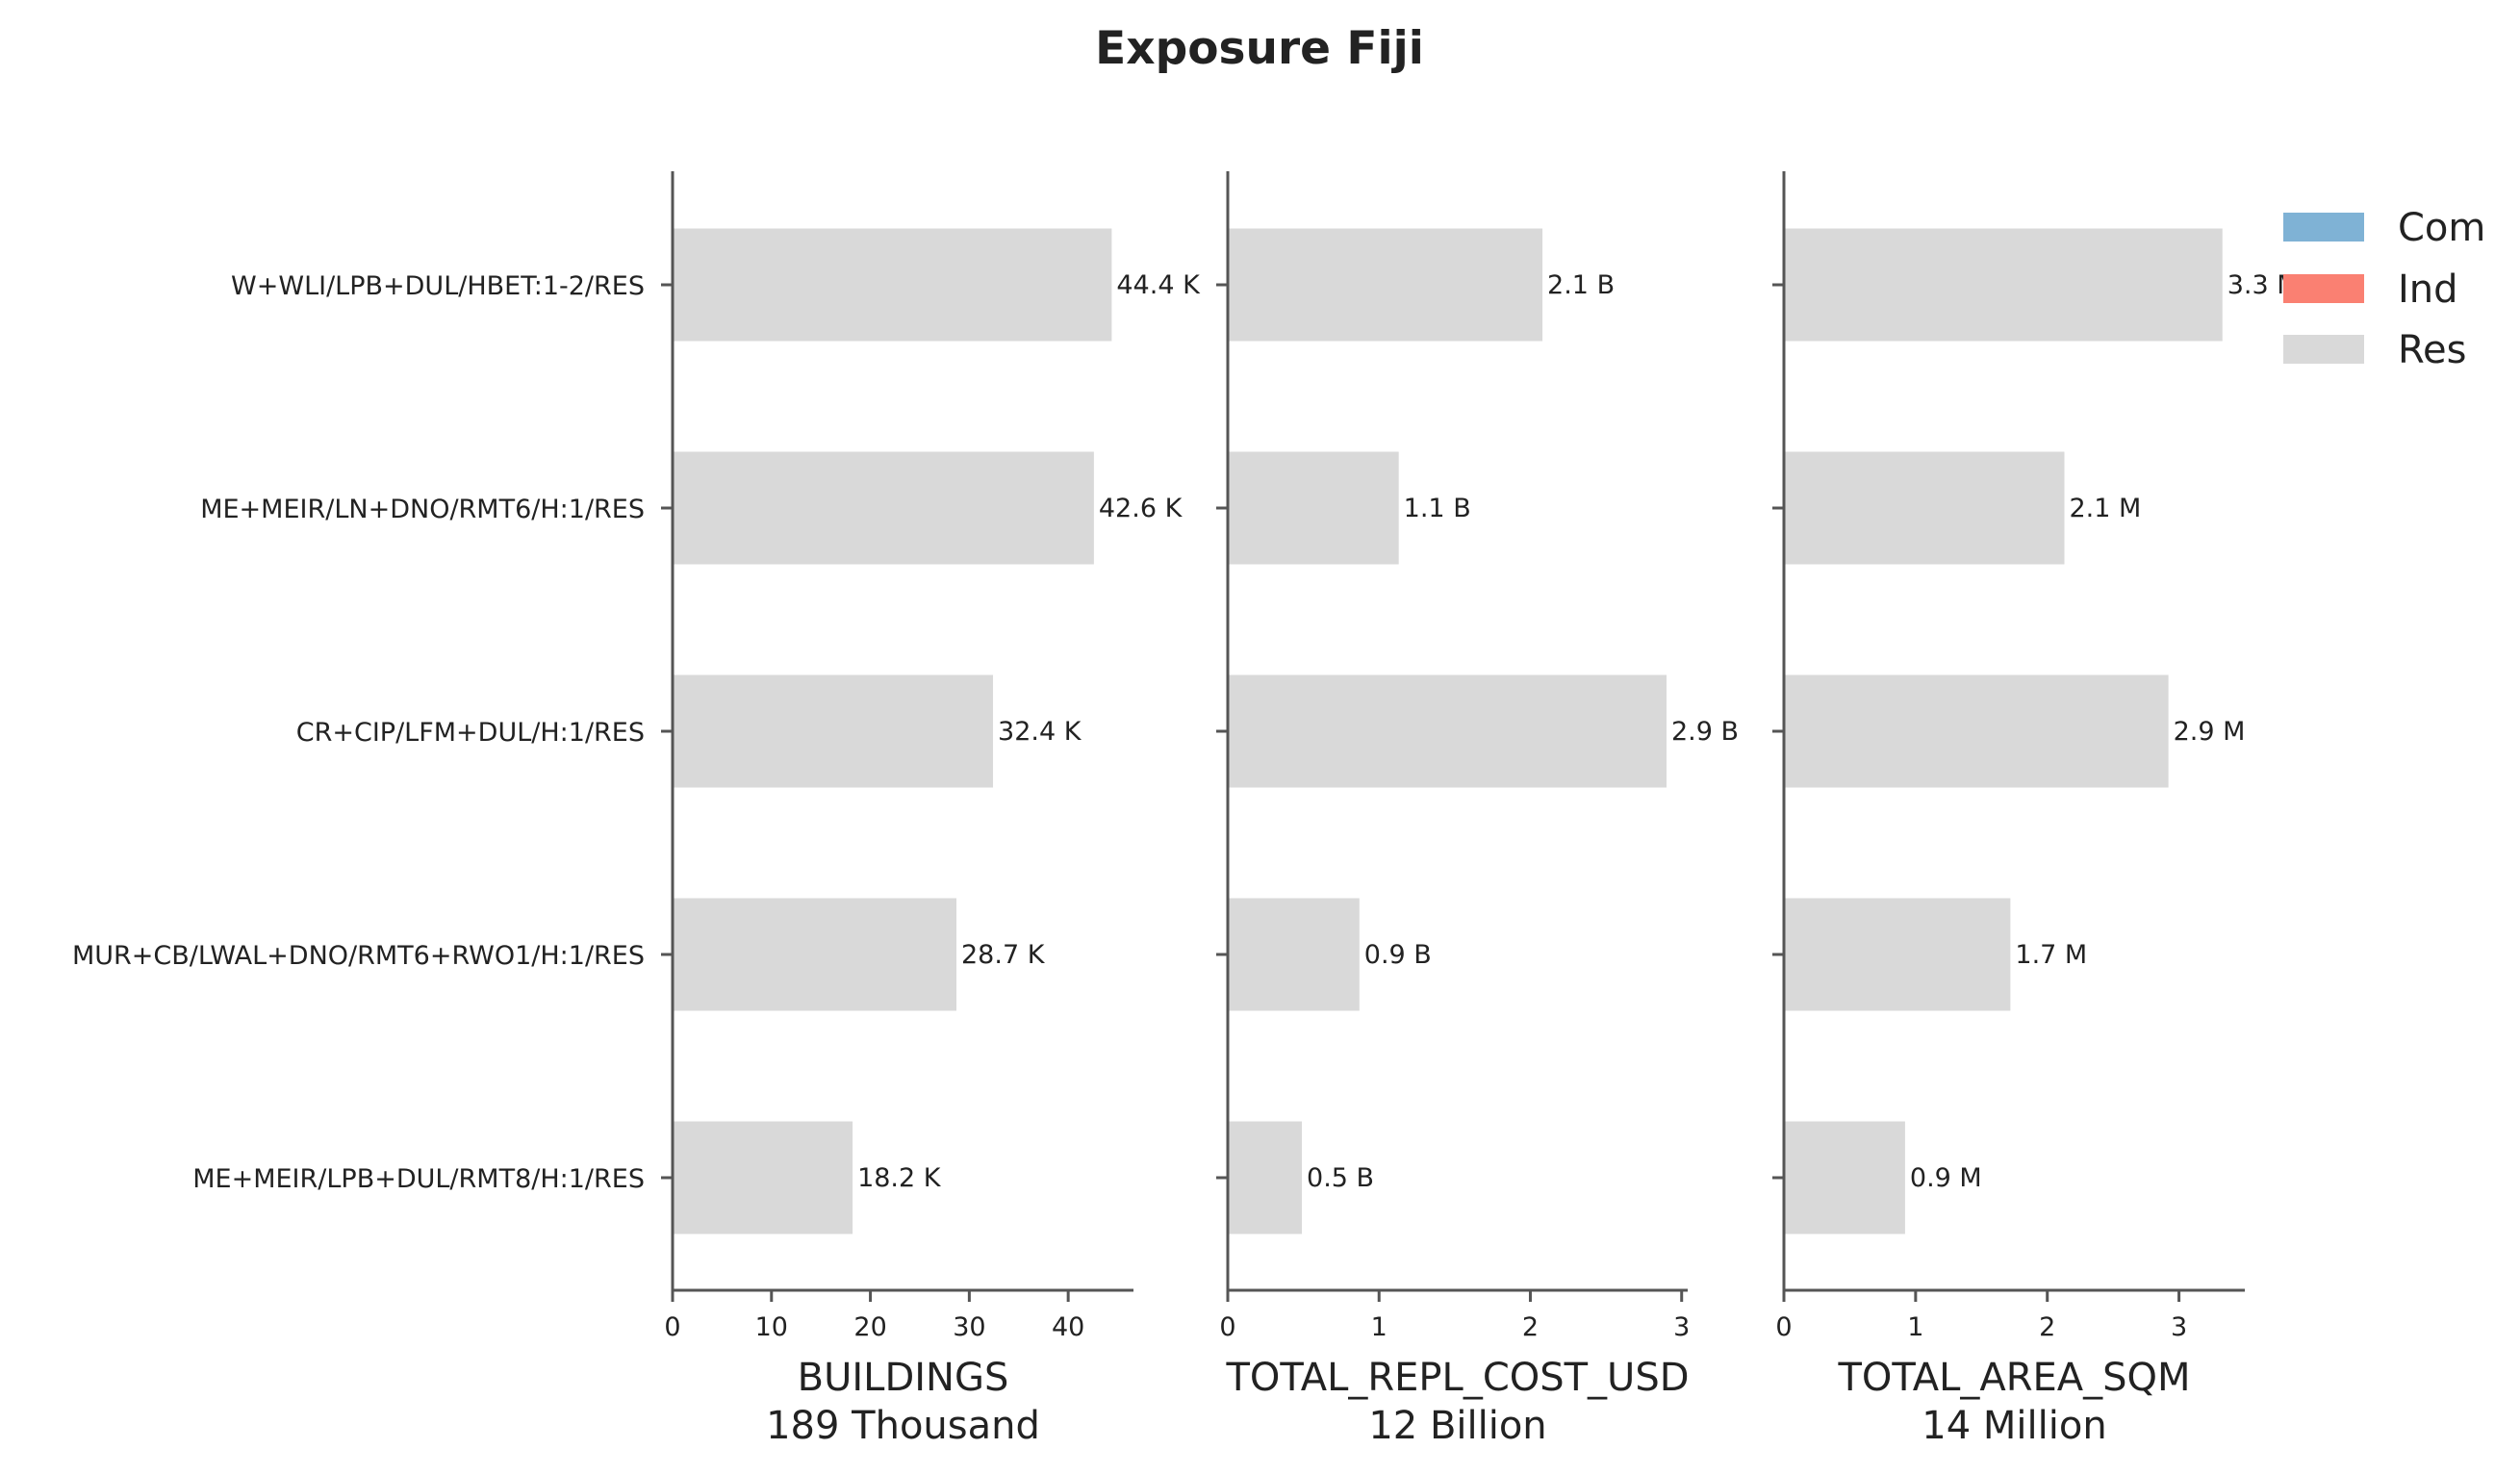 This screenshot has width=2520, height=1475. I want to click on x-axis-label: TOTAL_AREA_SQM, so click(2014, 1378).